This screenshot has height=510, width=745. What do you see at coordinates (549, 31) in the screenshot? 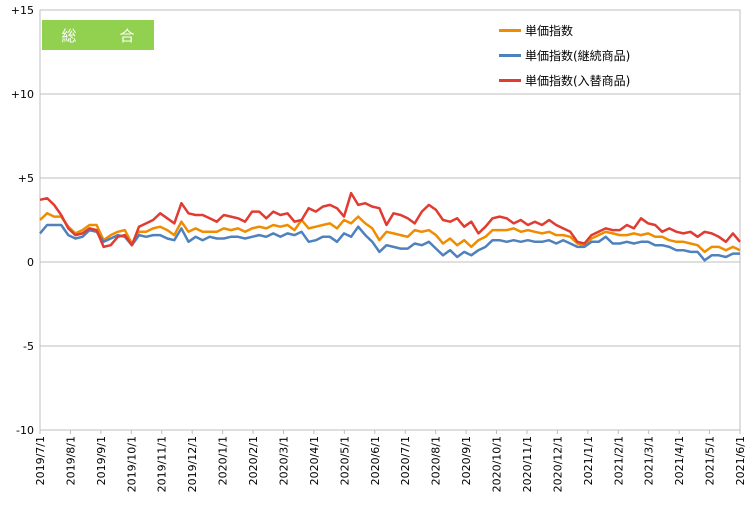
I see `legend-label: 単価指数` at bounding box center [549, 31].